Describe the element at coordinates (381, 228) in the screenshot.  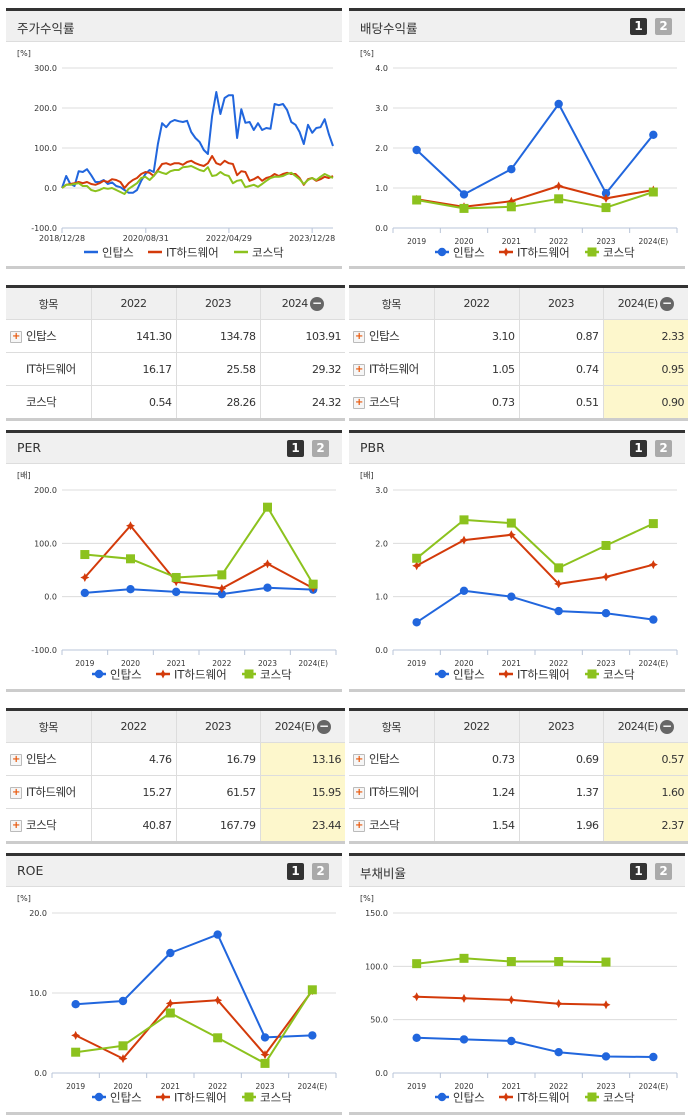
I see `y-tick-label: 0.0` at that location.